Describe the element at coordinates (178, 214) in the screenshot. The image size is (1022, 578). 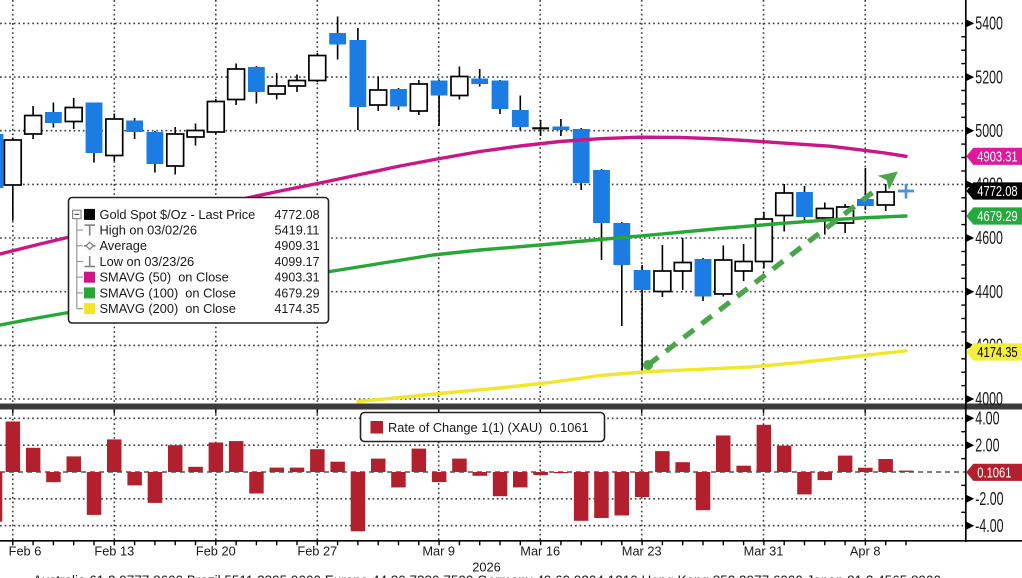
I see `svg-text: Gold Spot $/Oz - Last Price` at that location.